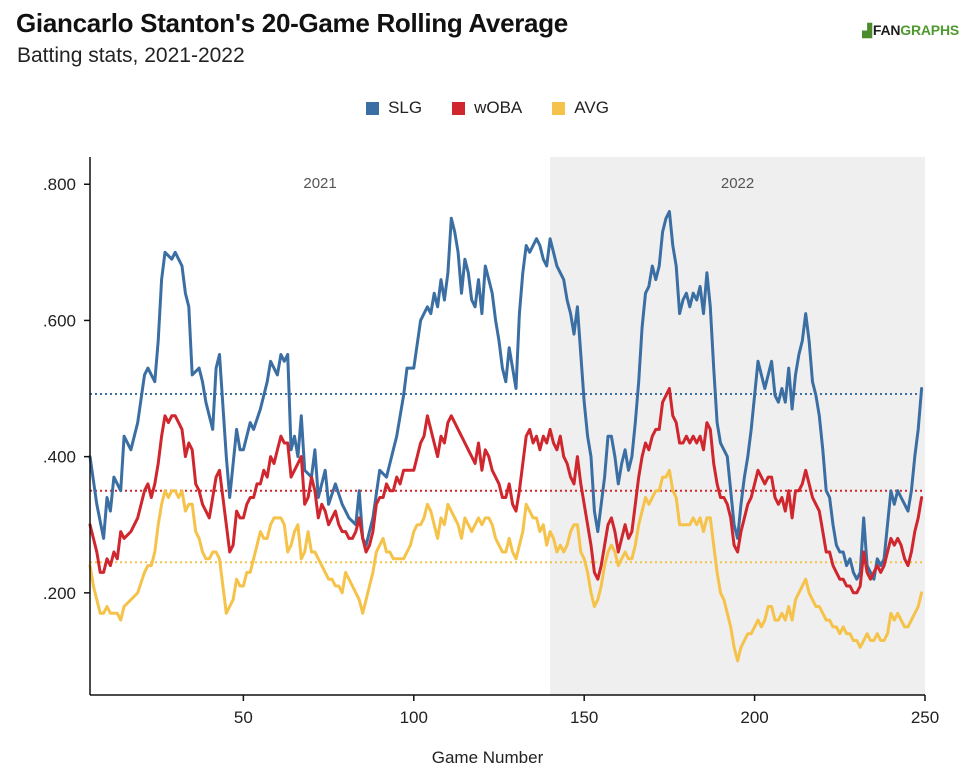  I want to click on x-tick-label: 200, so click(754, 717).